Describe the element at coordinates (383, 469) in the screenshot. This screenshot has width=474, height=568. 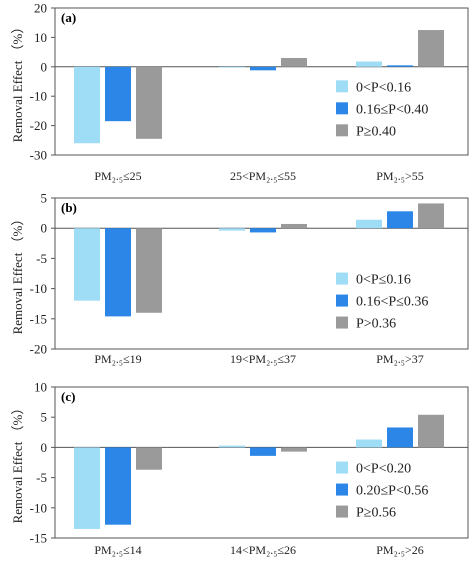
I see `legend-label: 0<P<0.20` at that location.